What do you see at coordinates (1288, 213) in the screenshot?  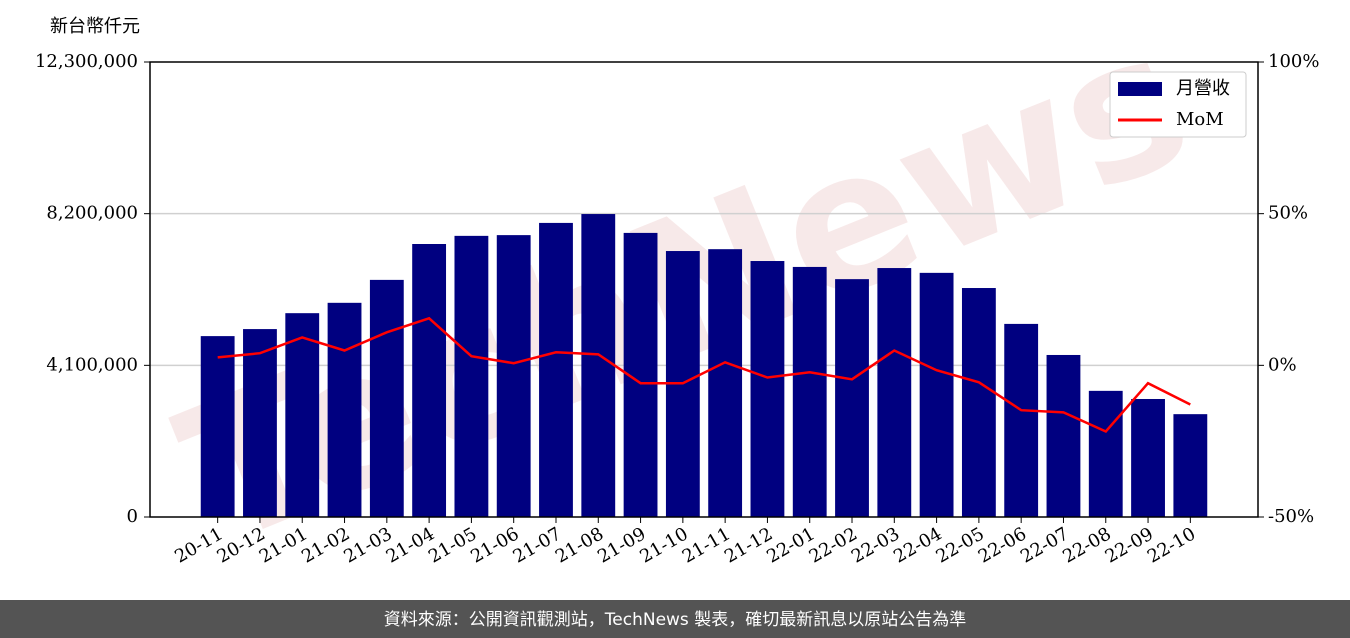 I see `y2-tick-label: 50%` at bounding box center [1288, 213].